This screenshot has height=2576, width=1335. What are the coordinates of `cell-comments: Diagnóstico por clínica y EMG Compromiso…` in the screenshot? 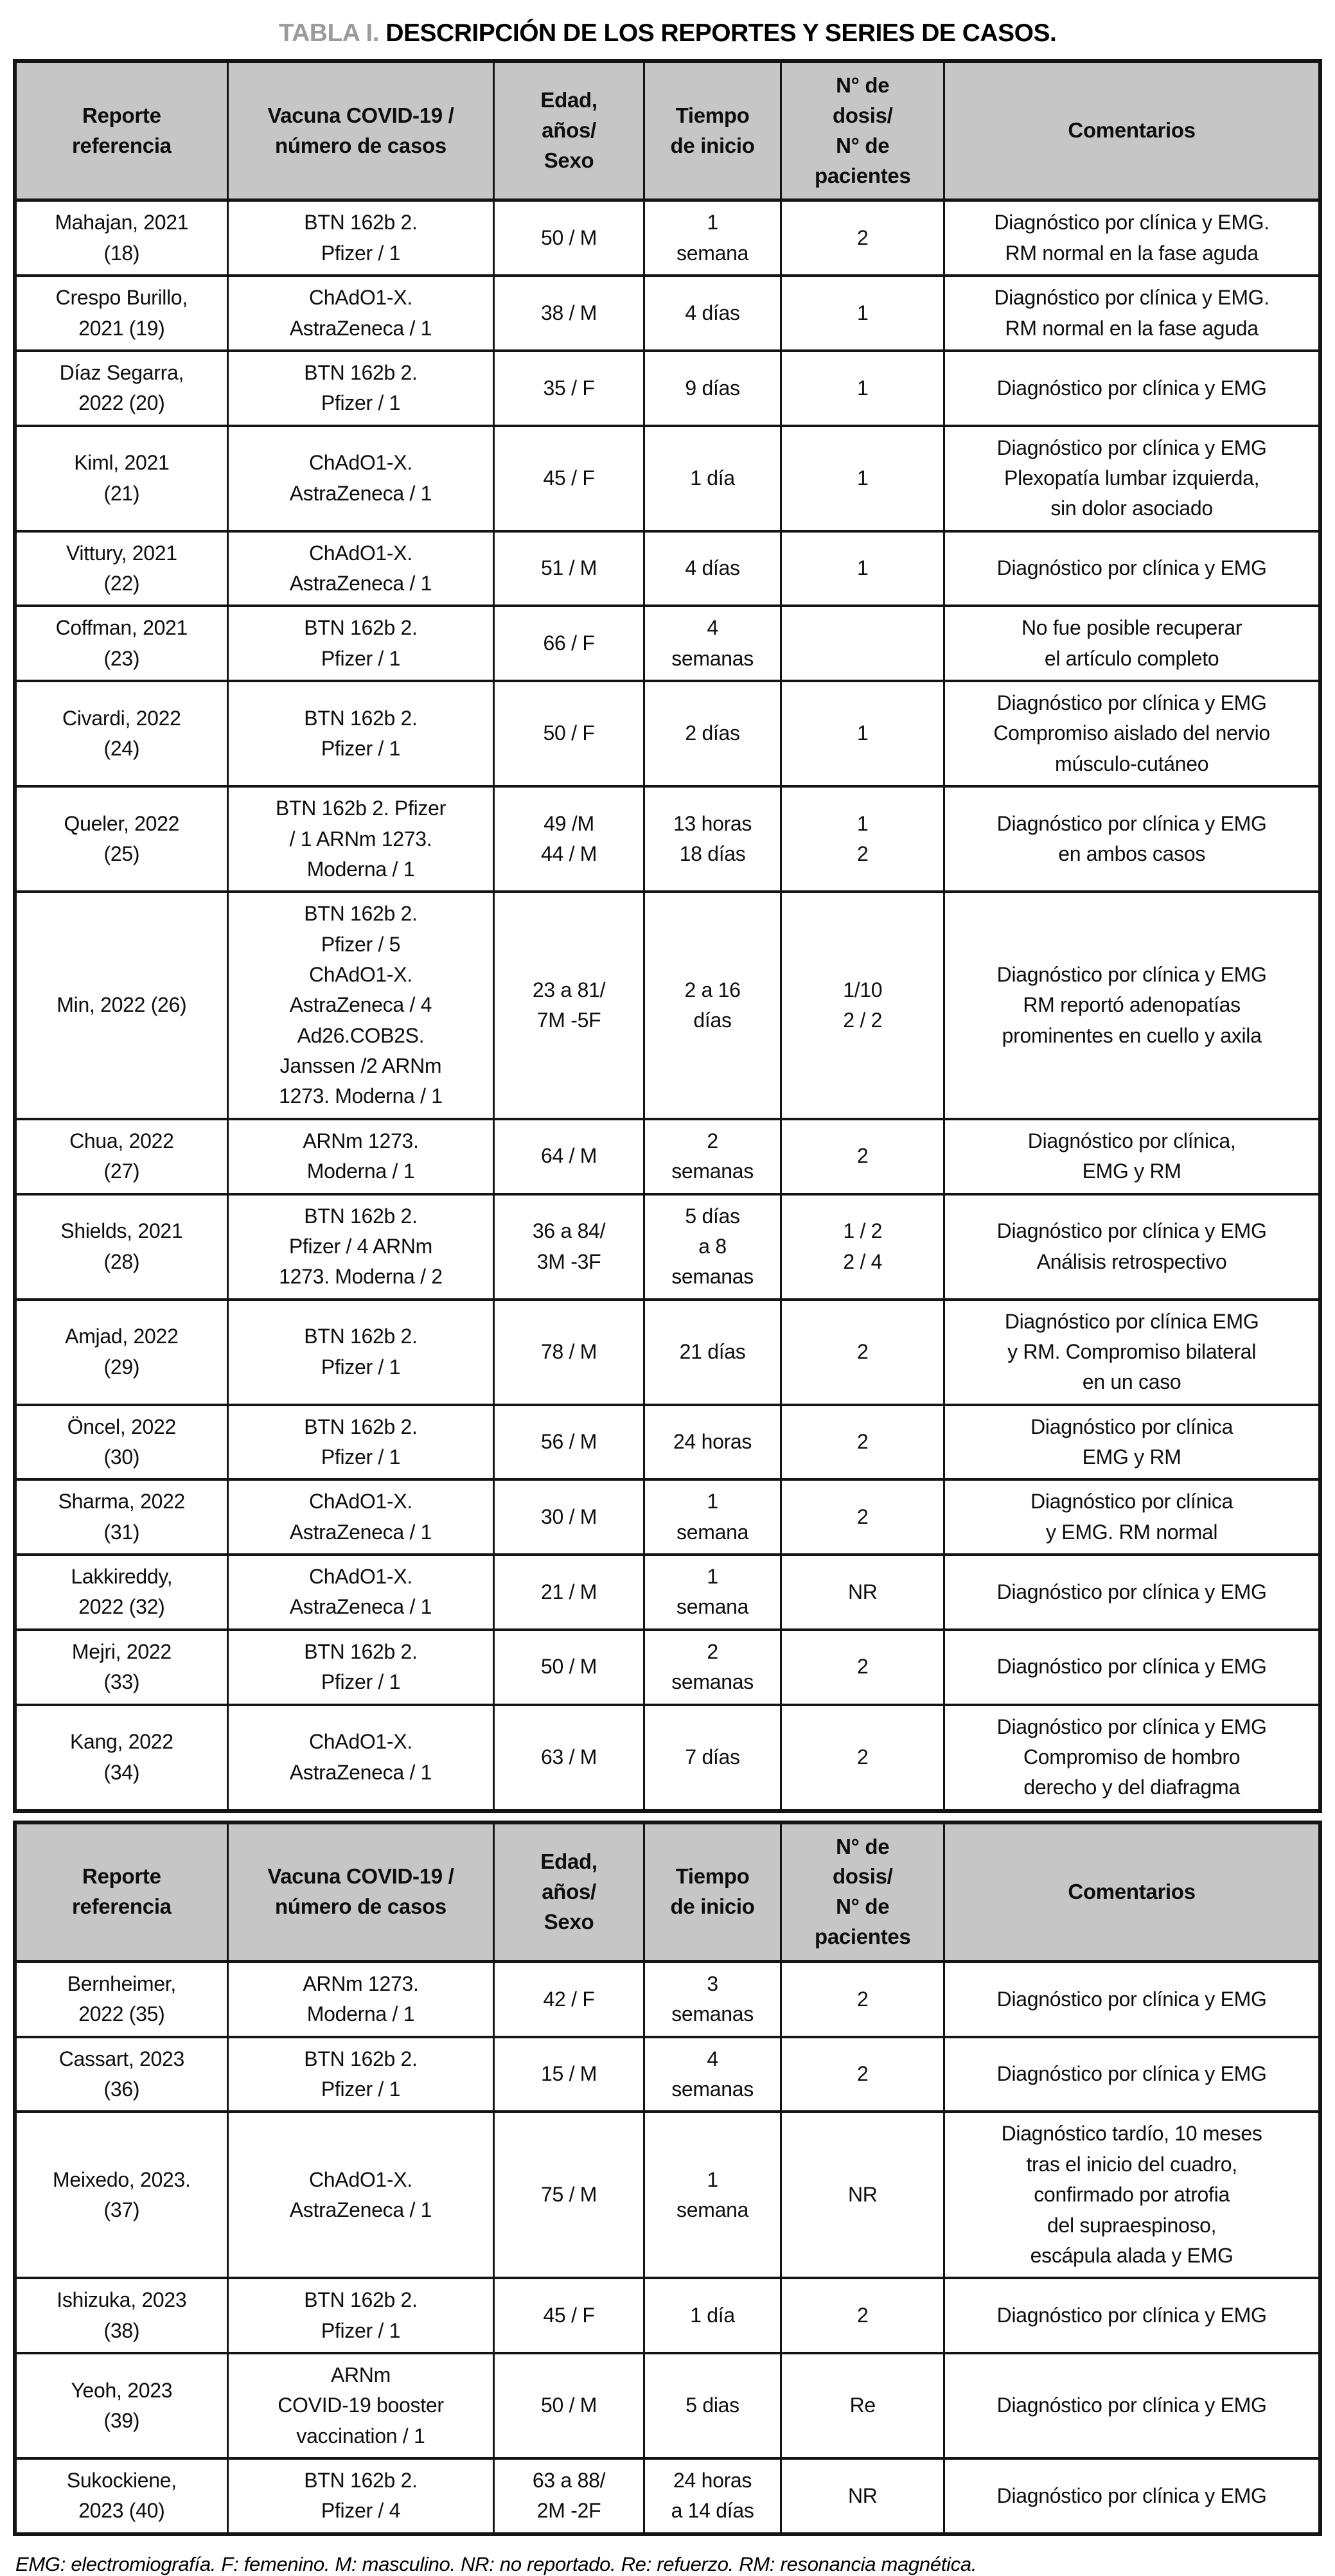 It's located at (1132, 734).